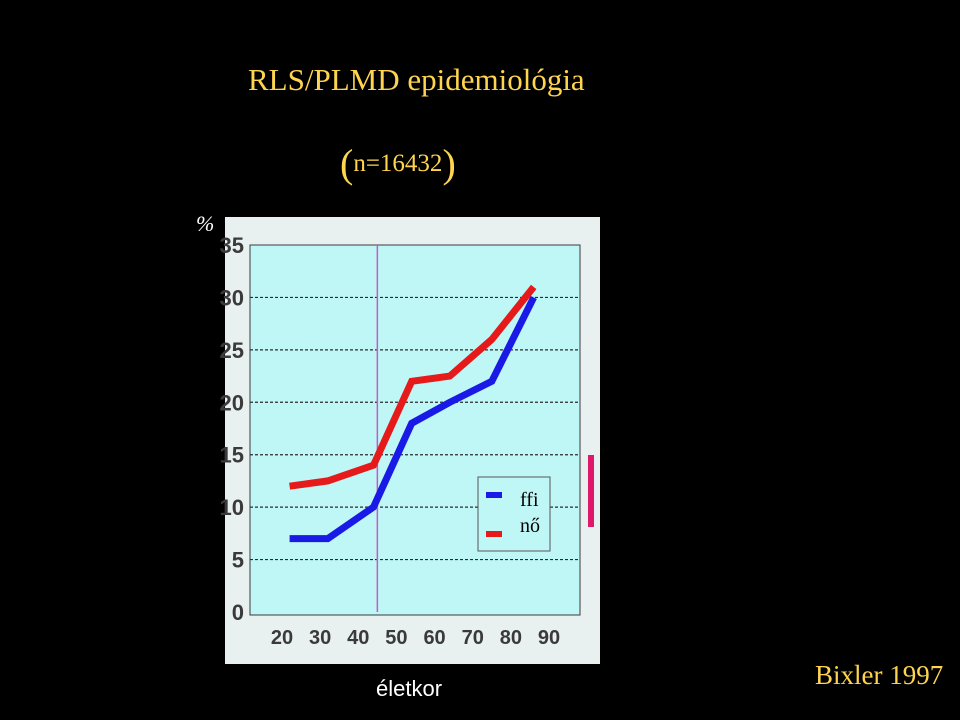  I want to click on y-tick-labels: 0 5 10 15 20 25 30 35, so click(232, 429).